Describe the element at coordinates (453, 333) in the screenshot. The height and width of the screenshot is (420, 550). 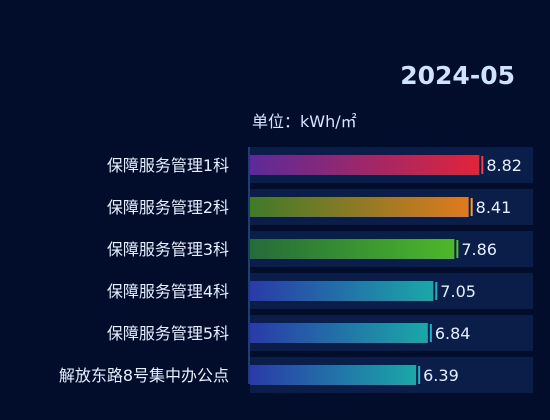
I see `value-label: 6.84` at that location.